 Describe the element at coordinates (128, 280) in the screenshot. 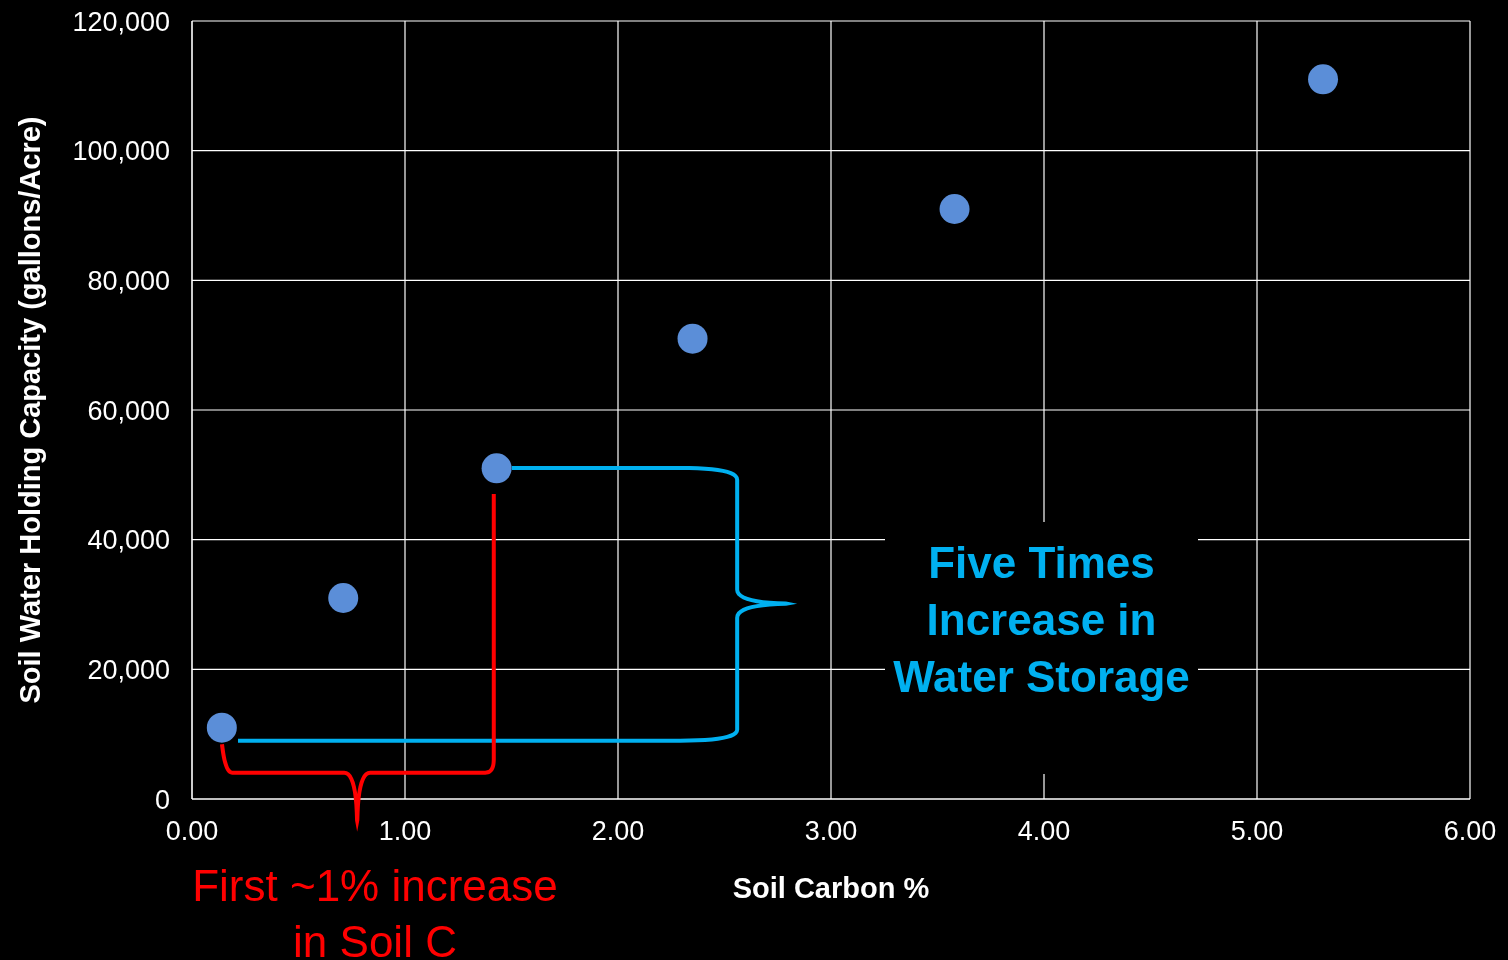

I see `y-tick-label: 80,000` at that location.